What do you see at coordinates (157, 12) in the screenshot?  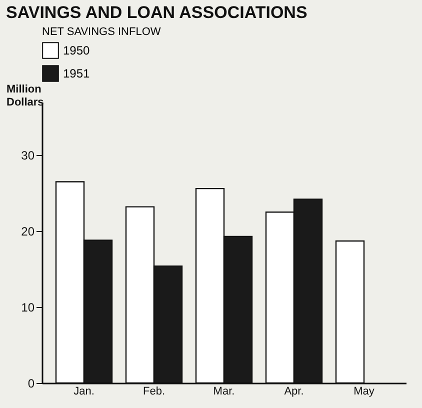 I see `chart-title: SAVINGS AND LOAN ASSOCIATIONS` at bounding box center [157, 12].